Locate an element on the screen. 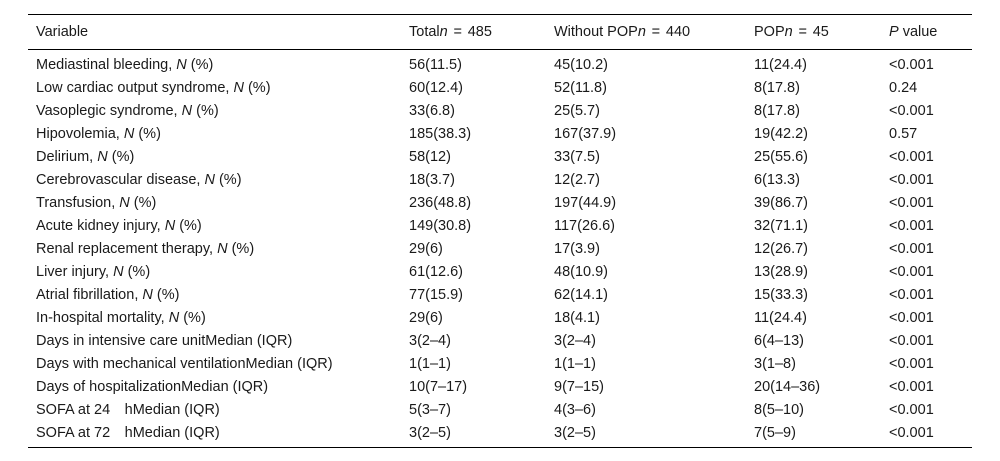 This screenshot has height=461, width=1000. cell-total: 77(15.9) is located at coordinates (436, 294).